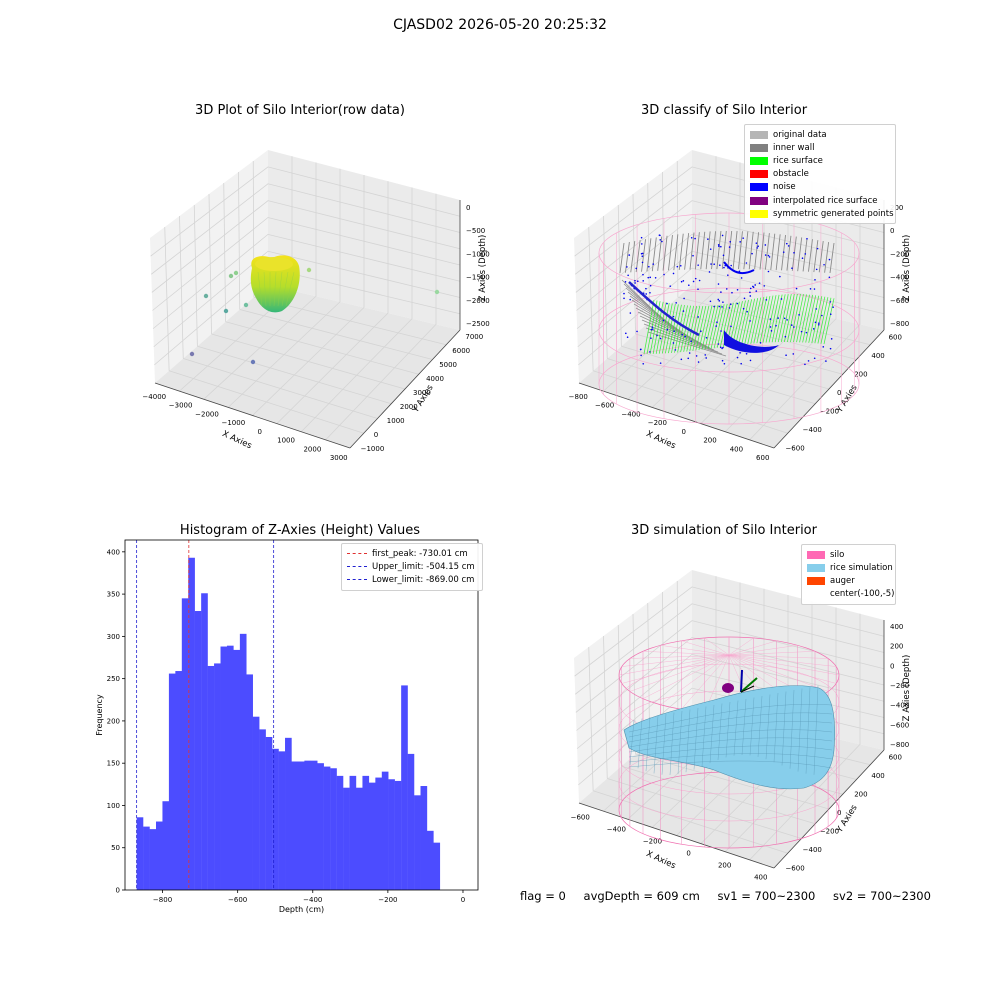 This screenshot has width=1000, height=1000. Describe the element at coordinates (478, 324) in the screenshot. I see `z-tick-label: −2500` at that location.